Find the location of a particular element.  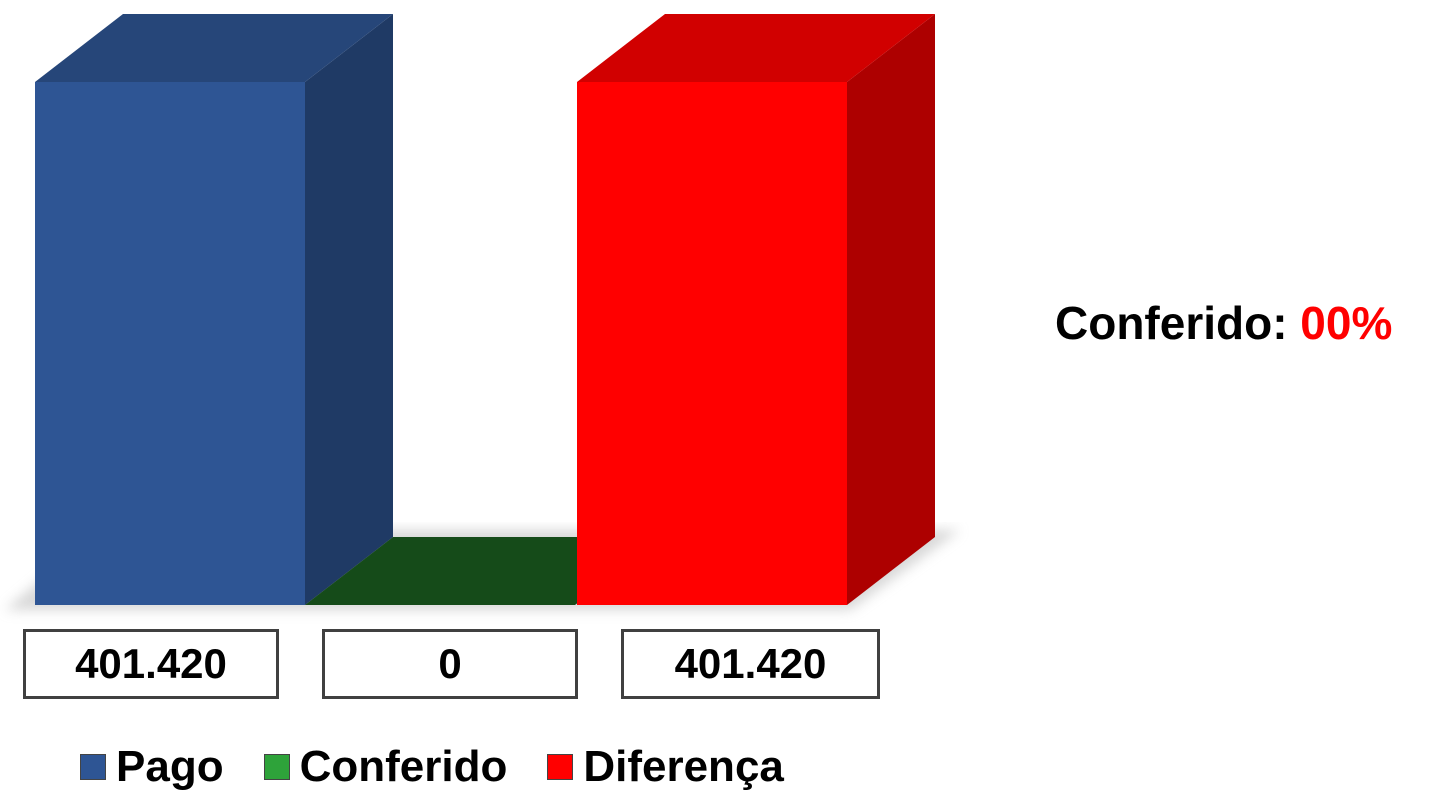

bar-top-conferido is located at coordinates (484, 571).